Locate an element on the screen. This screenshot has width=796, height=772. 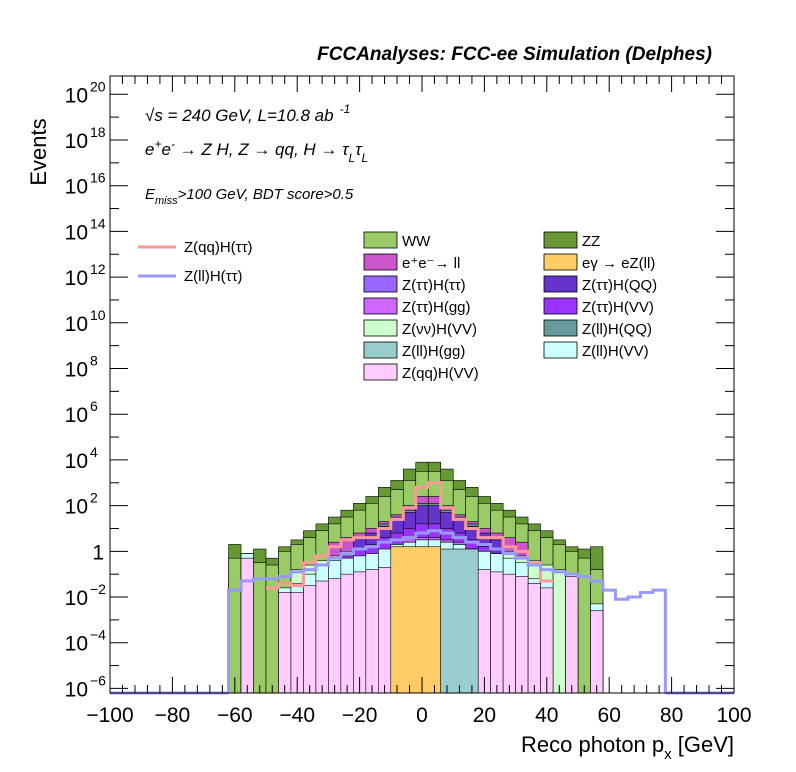
legend-label-ww: WW is located at coordinates (416, 241).